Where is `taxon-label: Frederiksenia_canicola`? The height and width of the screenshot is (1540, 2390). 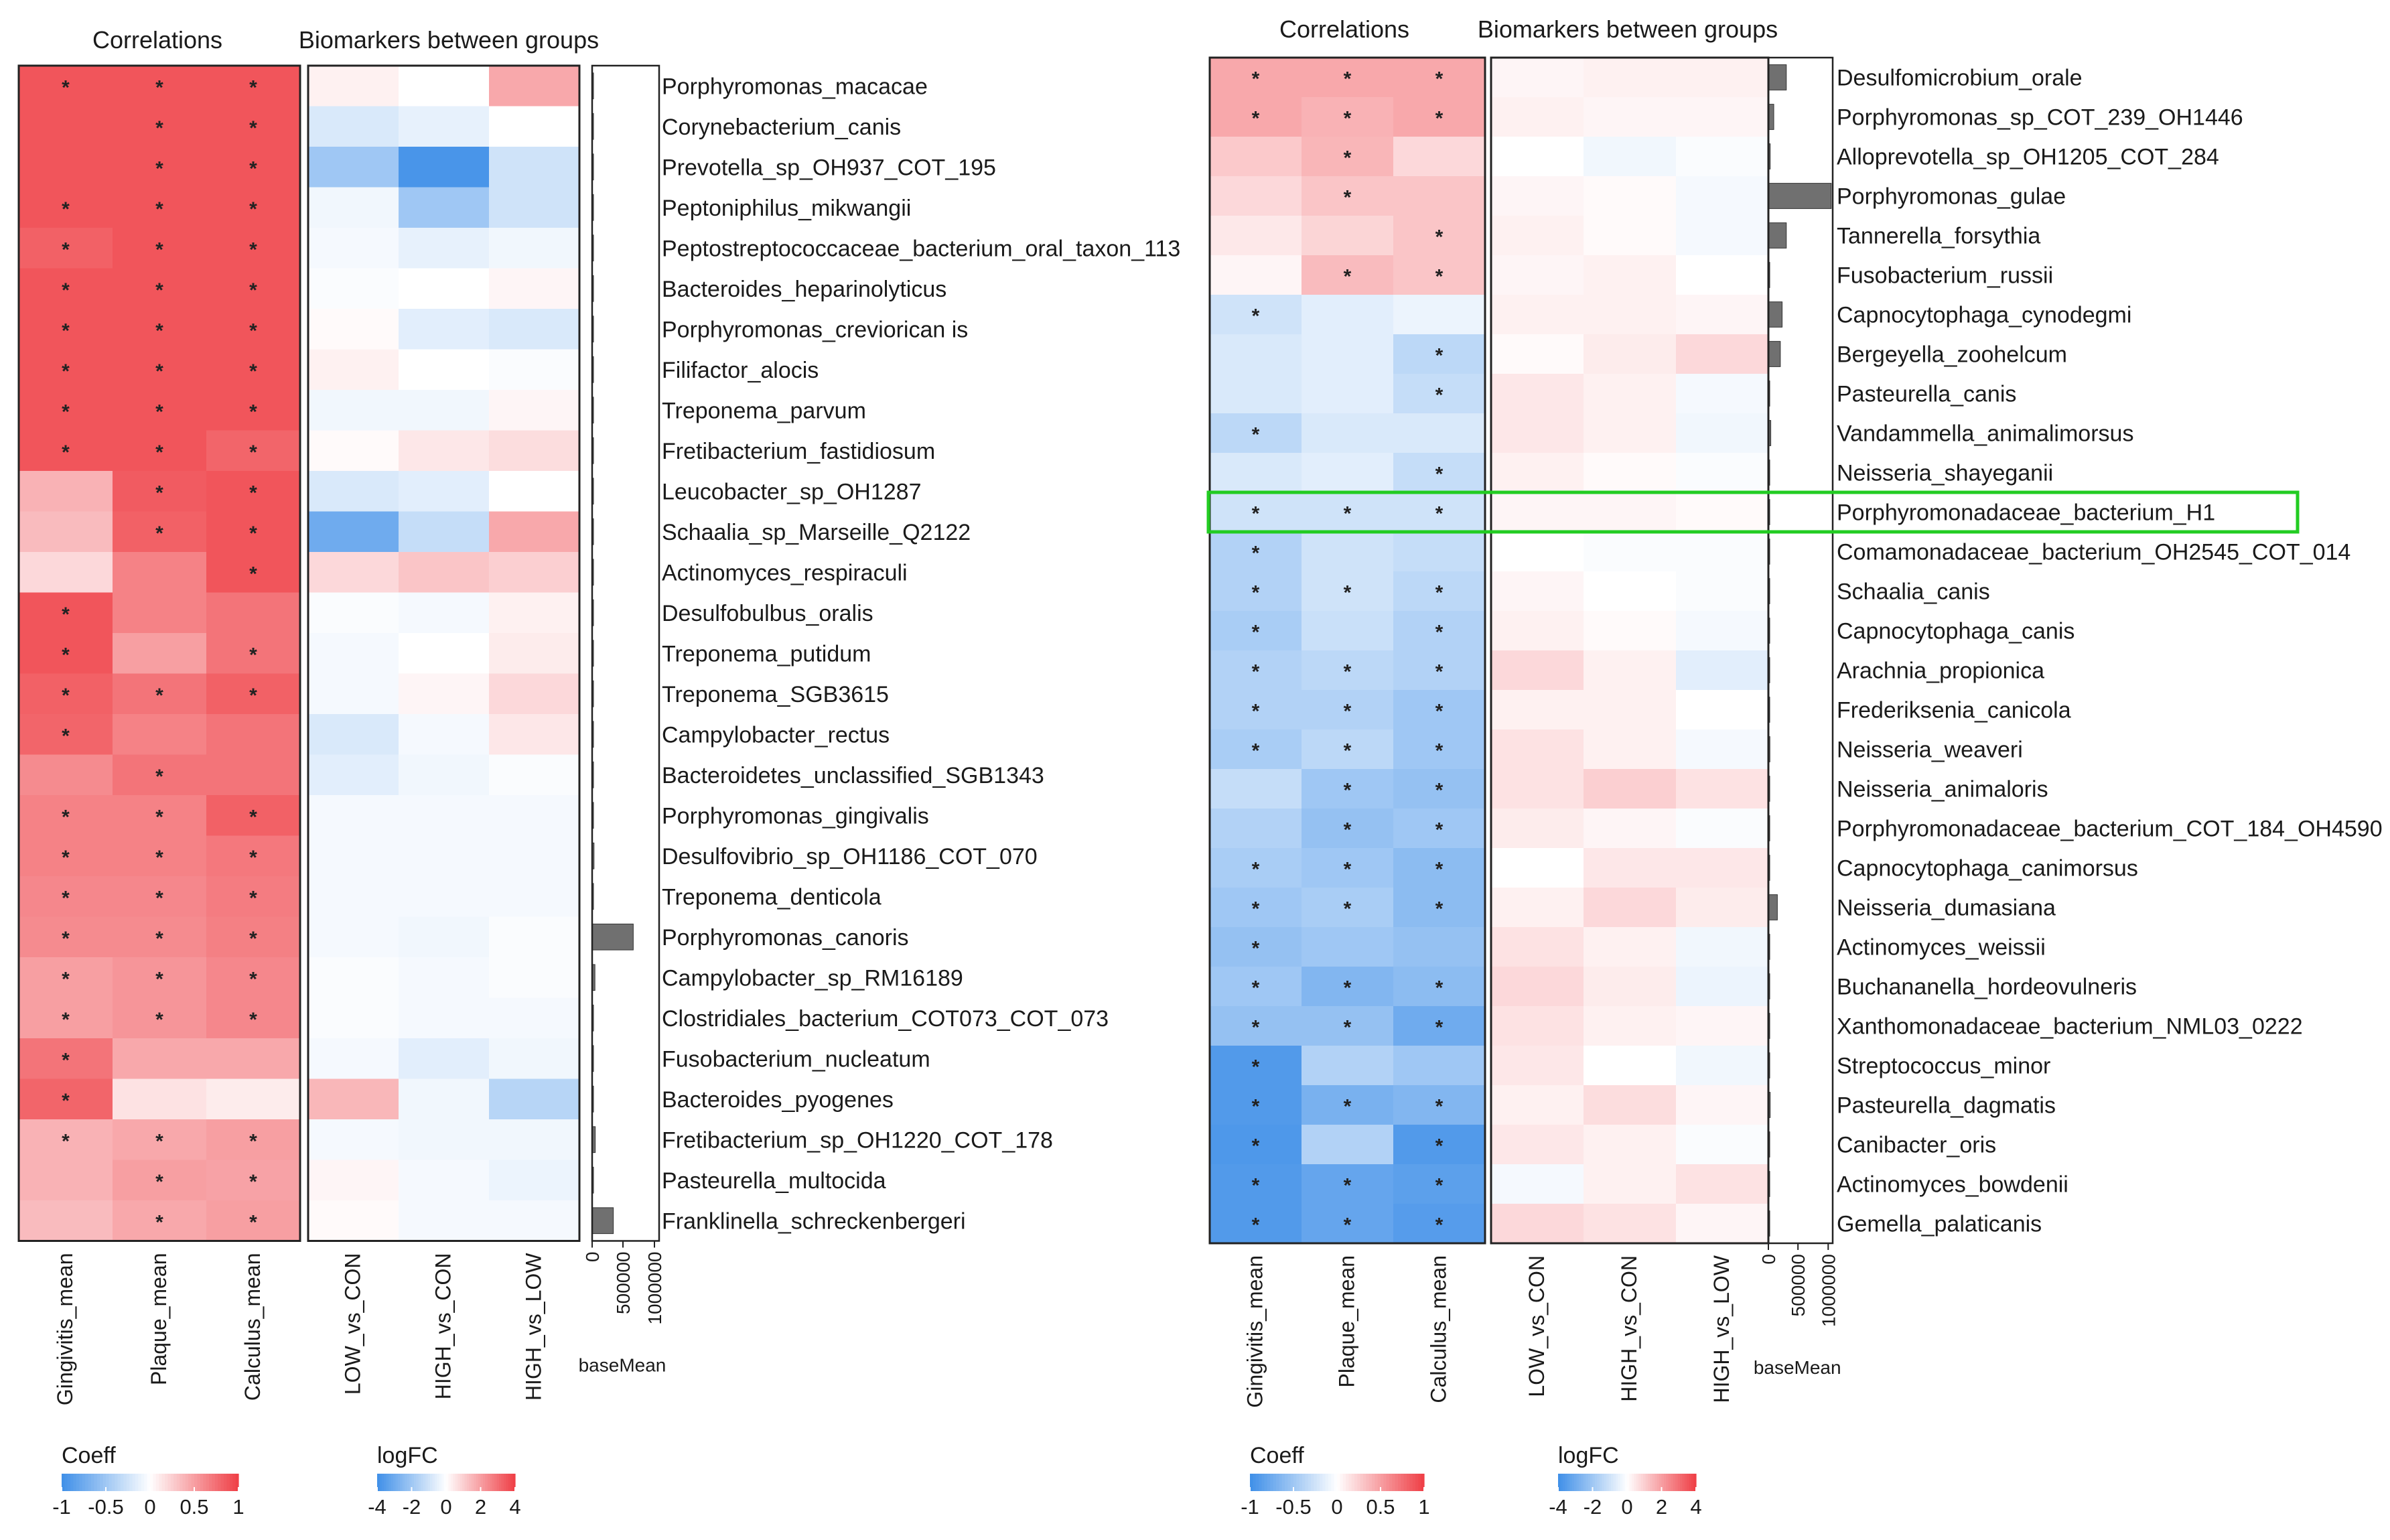 taxon-label: Frederiksenia_canicola is located at coordinates (1954, 710).